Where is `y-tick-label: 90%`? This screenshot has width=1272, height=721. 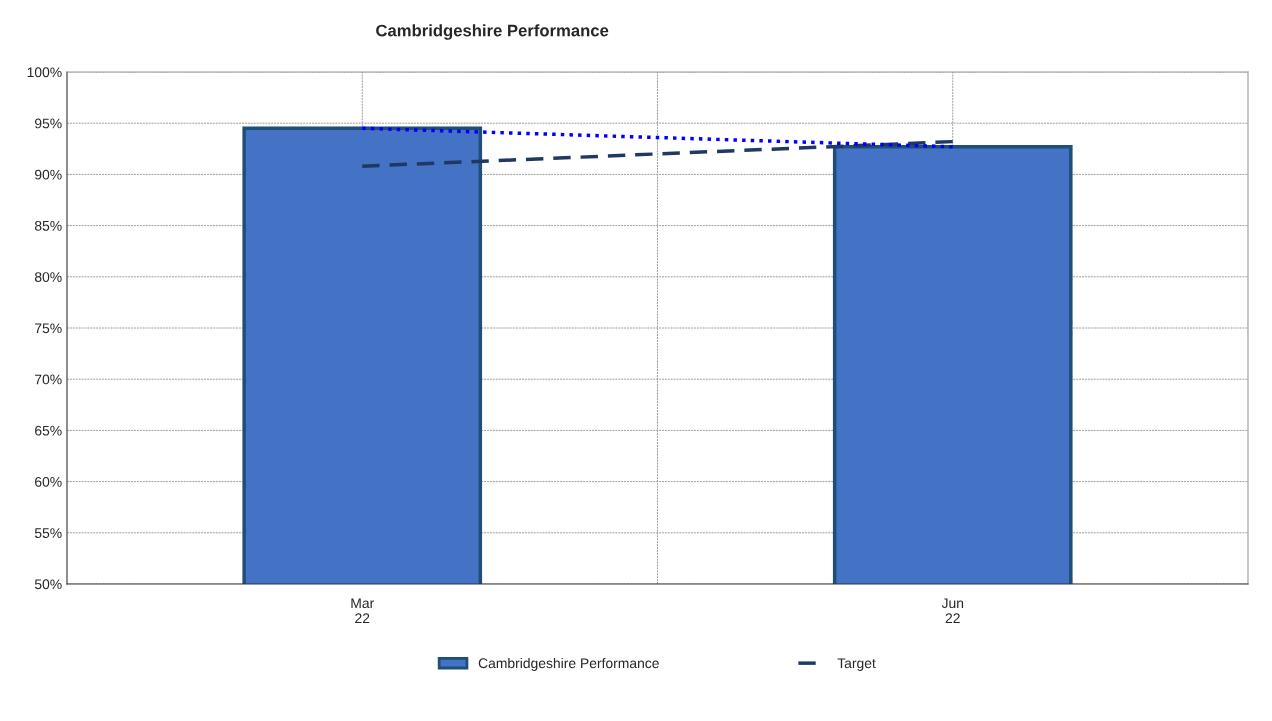 y-tick-label: 90% is located at coordinates (48, 174).